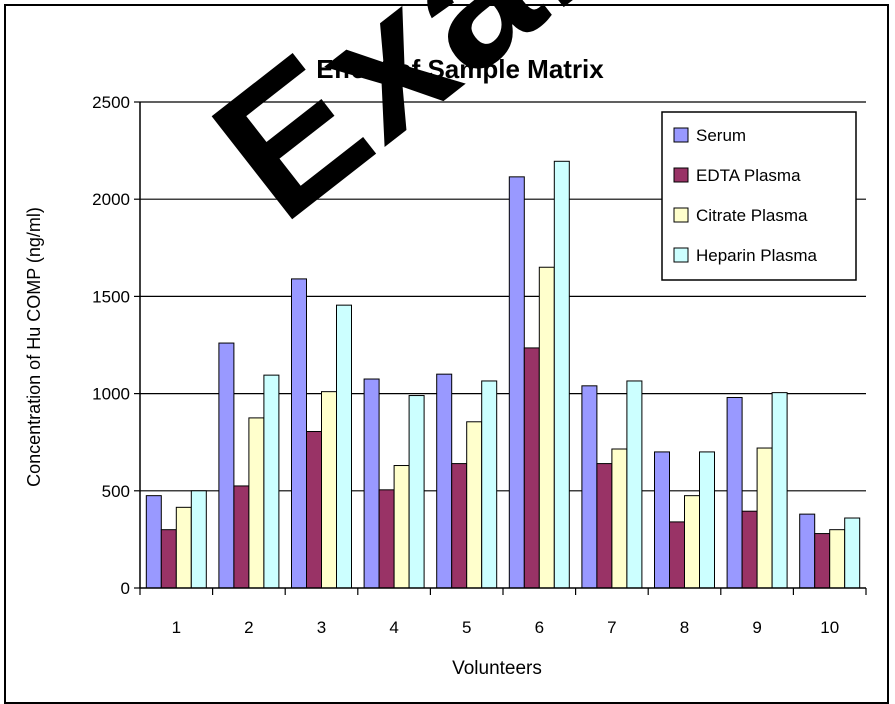 This screenshot has height=704, width=895. Describe the element at coordinates (721, 135) in the screenshot. I see `legend-label: Serum` at that location.